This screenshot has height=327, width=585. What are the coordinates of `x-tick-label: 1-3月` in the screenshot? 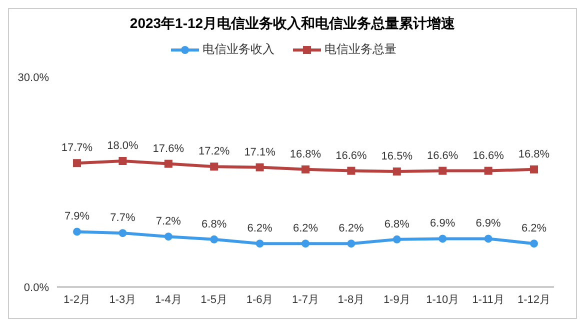 It's located at (122, 300).